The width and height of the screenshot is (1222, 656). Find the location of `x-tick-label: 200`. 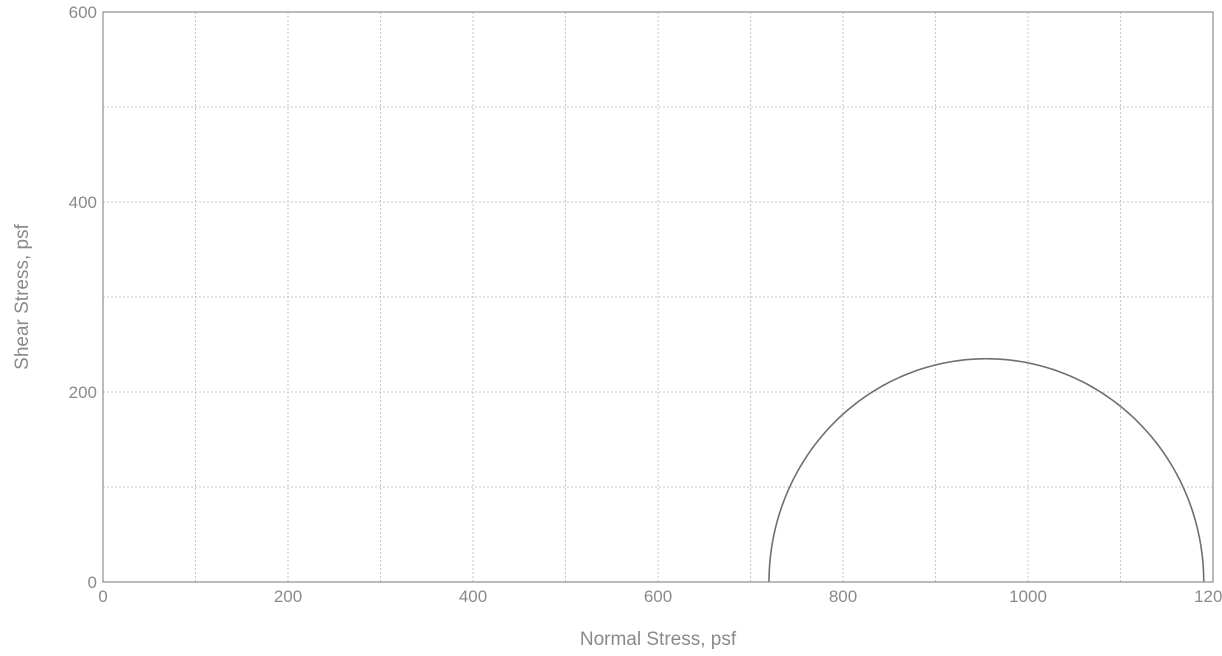

x-tick-label: 200 is located at coordinates (288, 596).